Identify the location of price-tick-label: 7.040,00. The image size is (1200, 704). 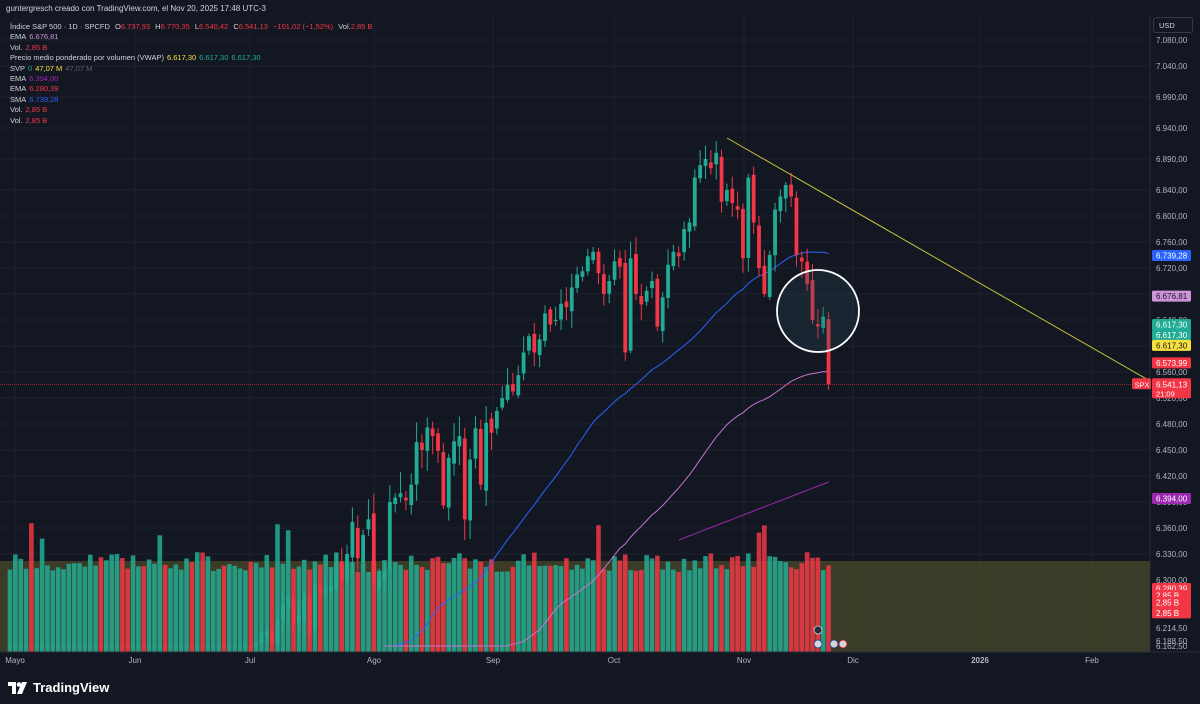
(1172, 66).